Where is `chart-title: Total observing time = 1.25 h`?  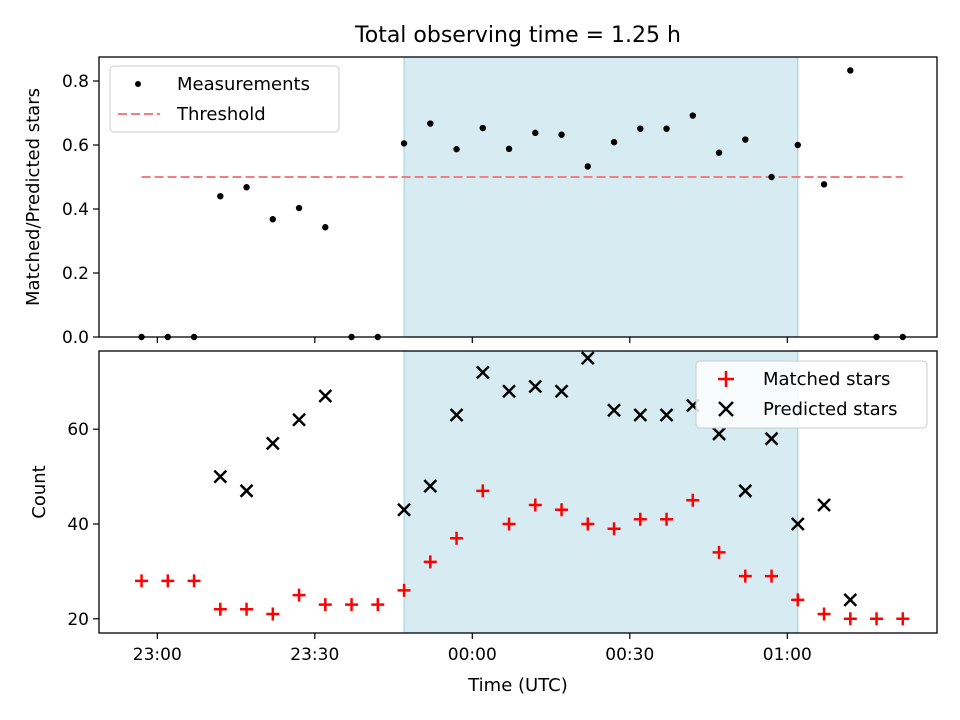 chart-title: Total observing time = 1.25 h is located at coordinates (517, 35).